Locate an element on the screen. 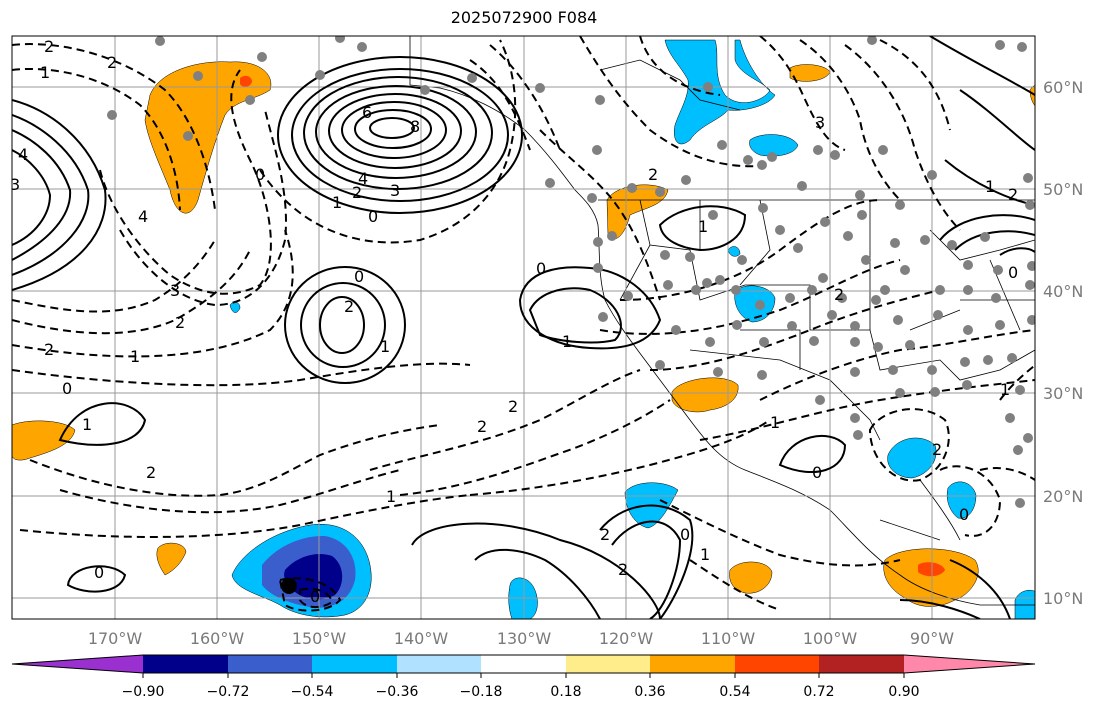  colorbar-tick-label: −0.54 is located at coordinates (312, 692).